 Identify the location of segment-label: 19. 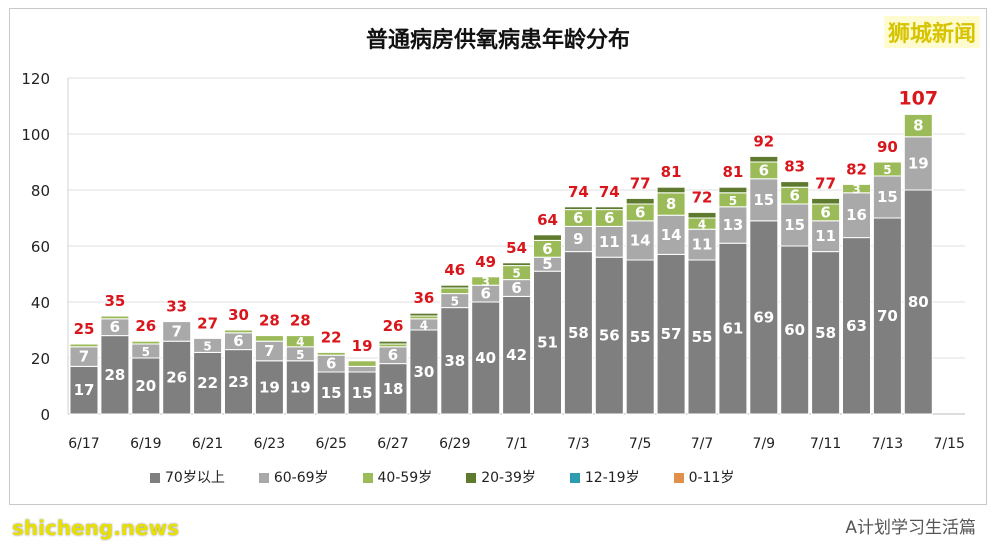
(300, 387).